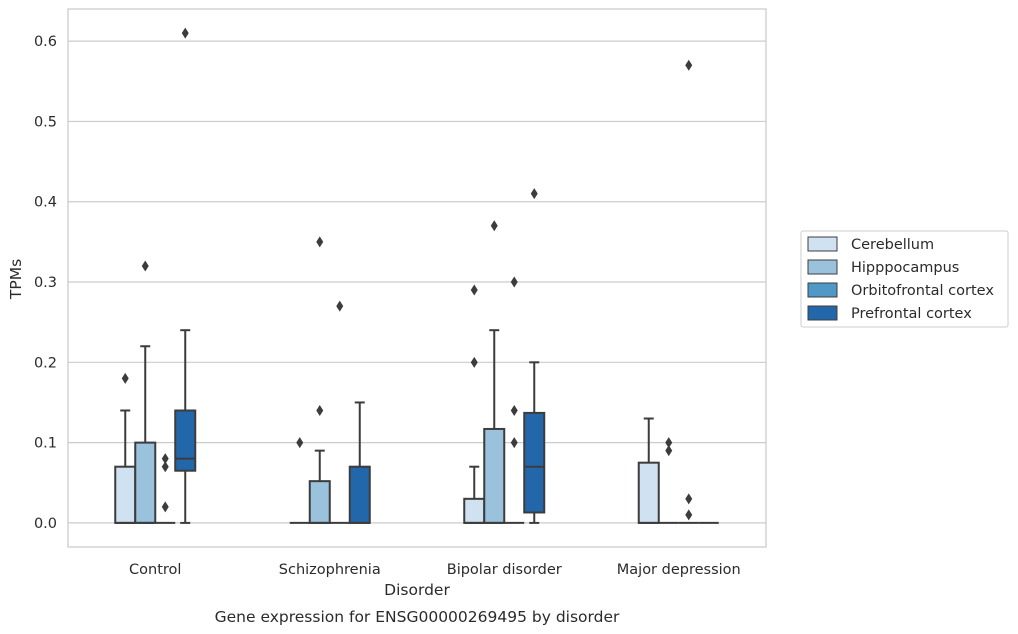 This screenshot has height=634, width=1018. Describe the element at coordinates (155, 570) in the screenshot. I see `x-tick-label: Control` at that location.